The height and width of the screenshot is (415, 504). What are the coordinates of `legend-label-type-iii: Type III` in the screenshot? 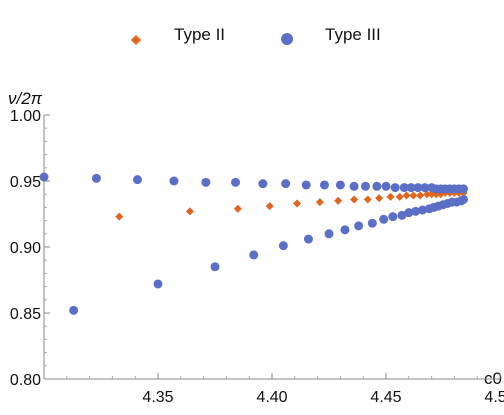 It's located at (353, 34).